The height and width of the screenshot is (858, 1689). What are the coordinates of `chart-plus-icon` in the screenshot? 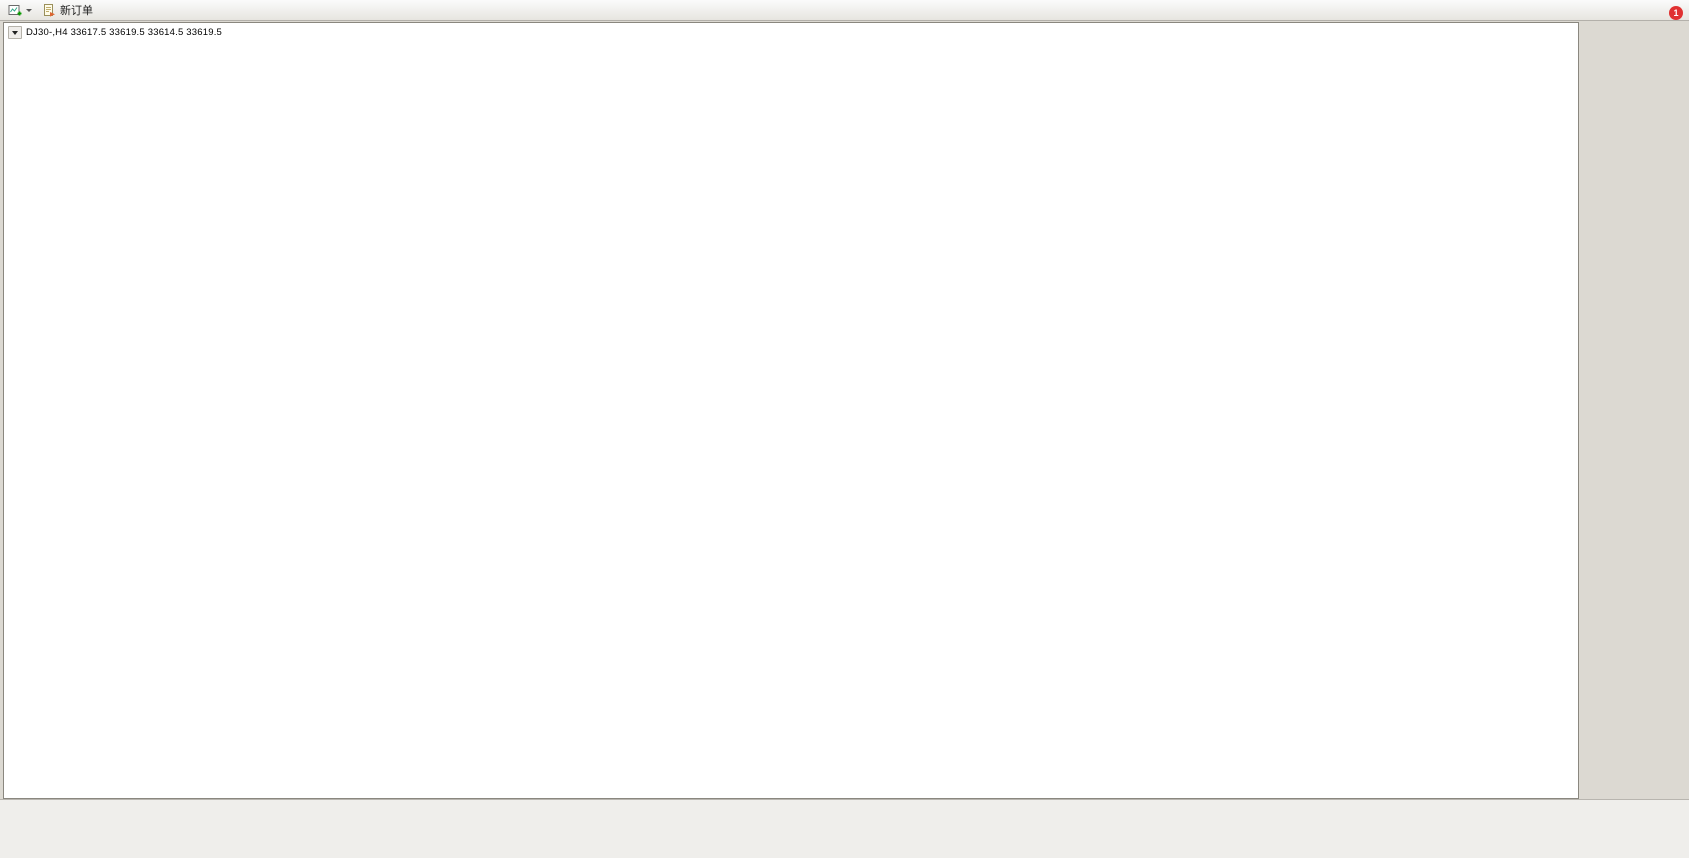 It's located at (15, 9).